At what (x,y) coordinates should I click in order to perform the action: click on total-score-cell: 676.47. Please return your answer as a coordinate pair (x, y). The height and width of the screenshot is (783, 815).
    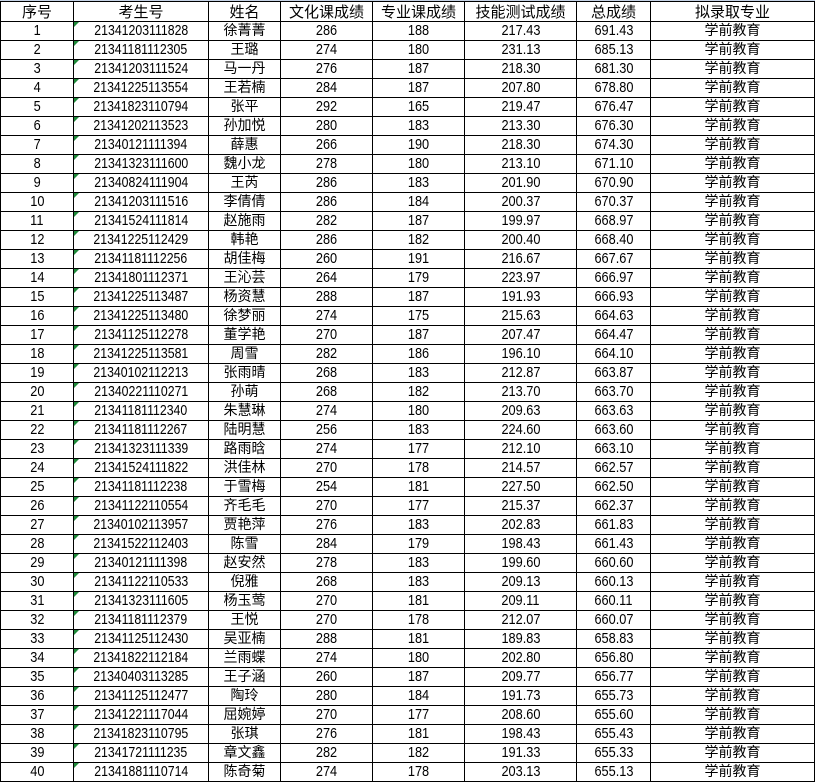
    Looking at the image, I should click on (613, 107).